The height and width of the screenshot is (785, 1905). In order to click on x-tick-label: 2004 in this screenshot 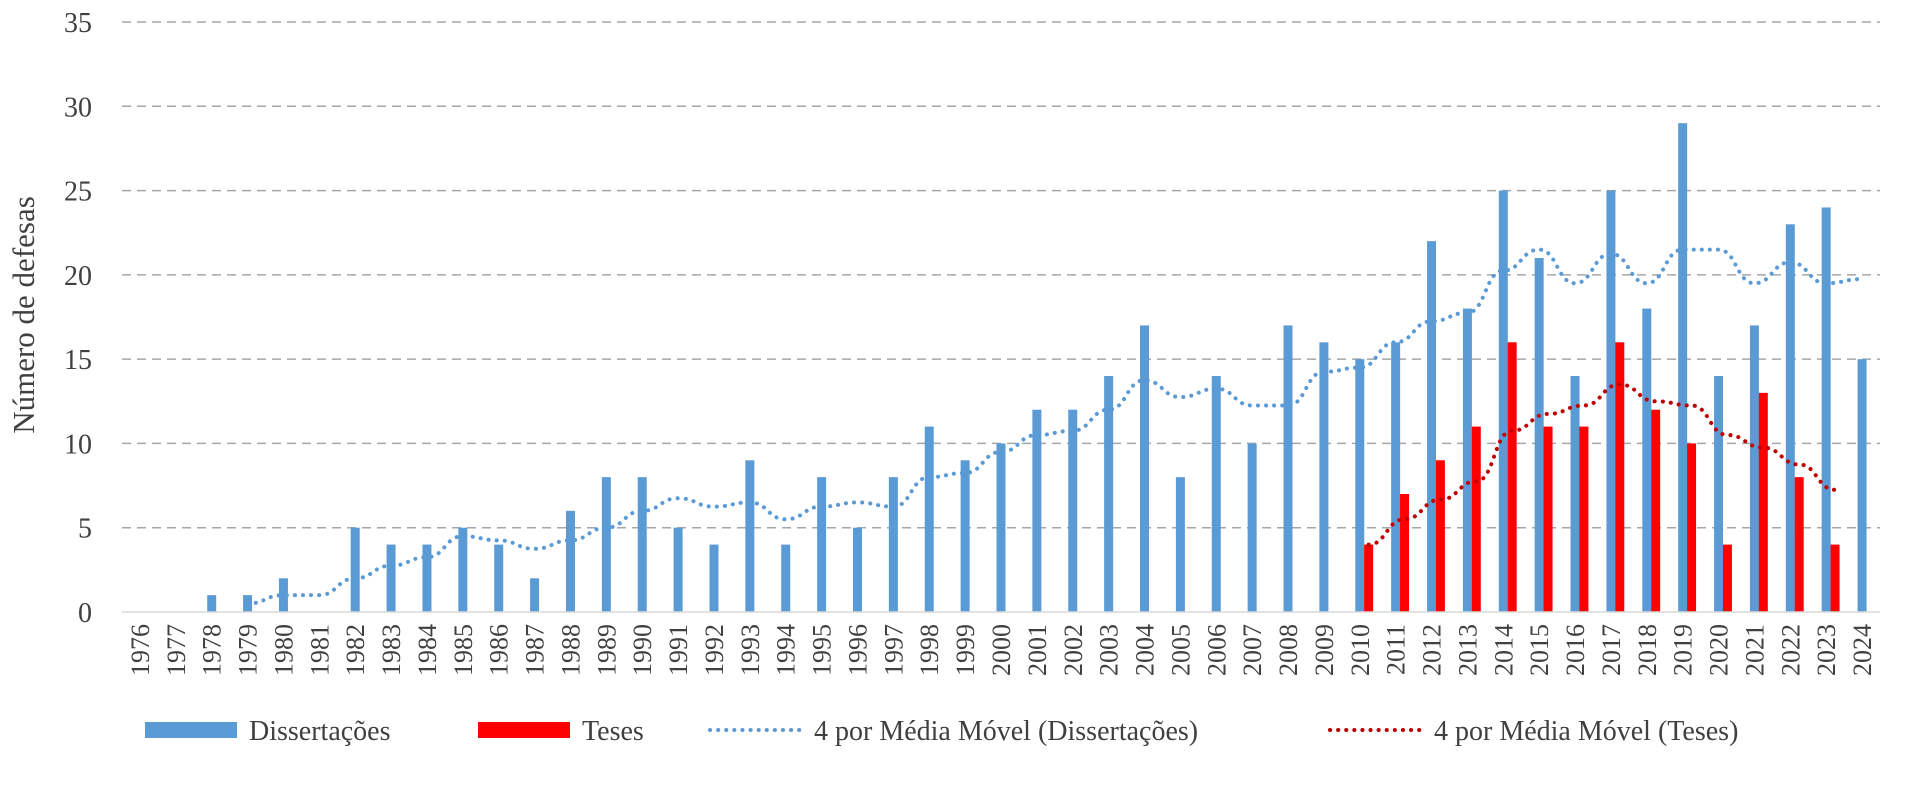, I will do `click(1145, 650)`.